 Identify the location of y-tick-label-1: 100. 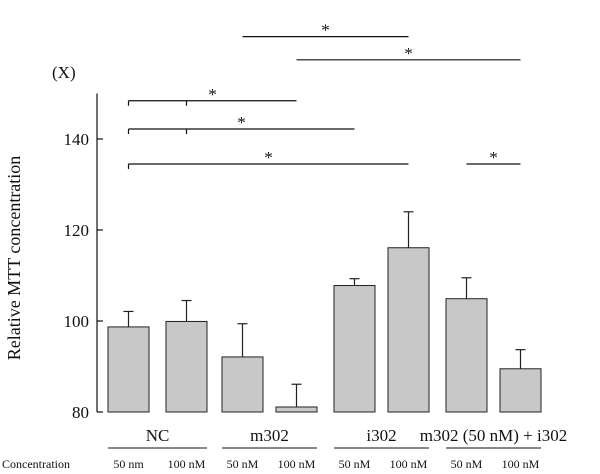
(77, 321).